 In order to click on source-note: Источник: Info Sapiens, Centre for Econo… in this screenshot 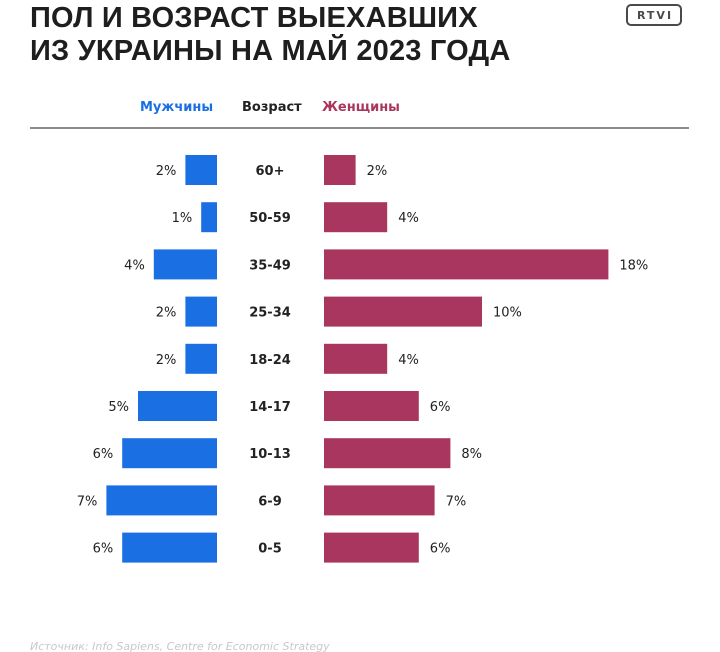, I will do `click(180, 646)`.